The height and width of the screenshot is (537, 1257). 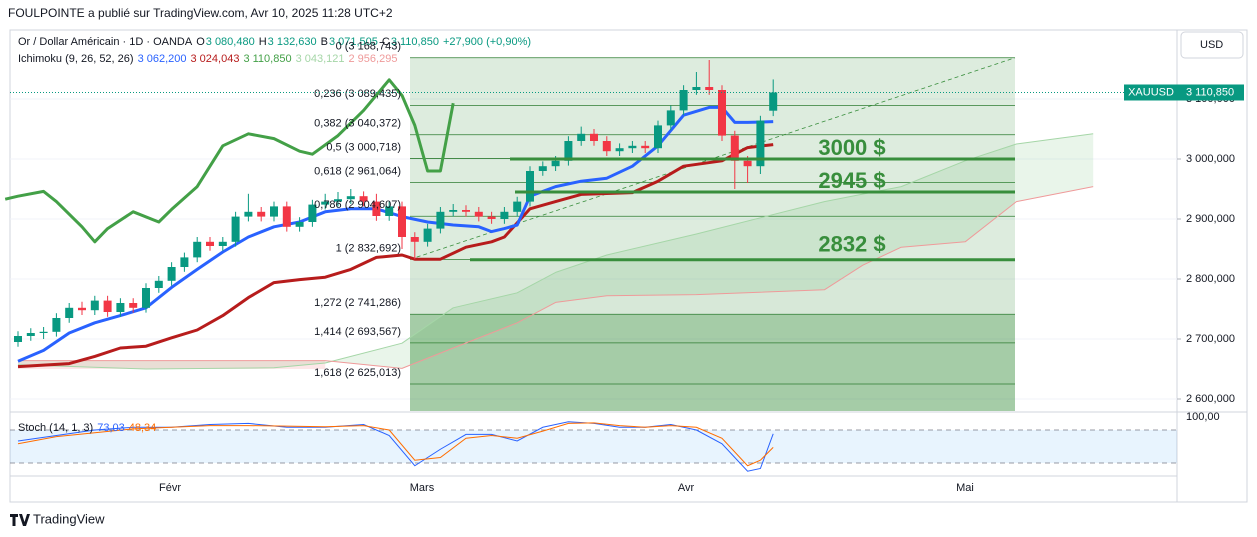 I want to click on ohlc-value: 3 080,480, so click(x=230, y=42).